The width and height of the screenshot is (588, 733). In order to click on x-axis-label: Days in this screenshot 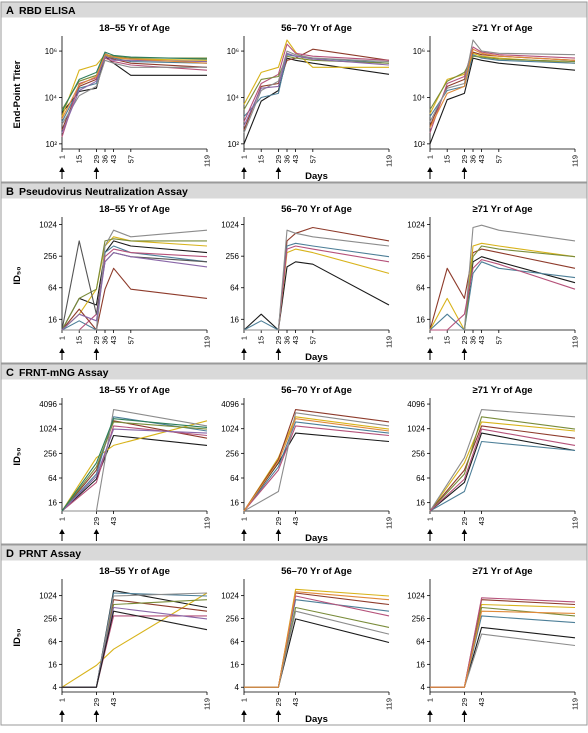, I will do `click(316, 357)`.